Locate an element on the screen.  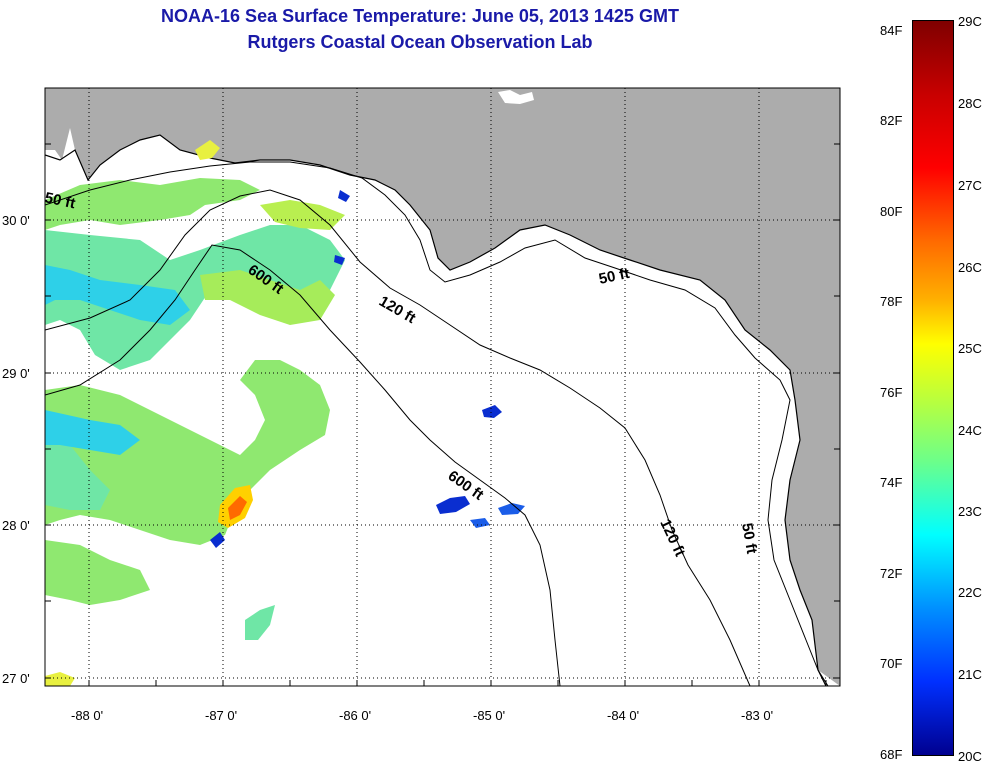
contour-label-50ft-west: 50 ft is located at coordinates (60, 200).